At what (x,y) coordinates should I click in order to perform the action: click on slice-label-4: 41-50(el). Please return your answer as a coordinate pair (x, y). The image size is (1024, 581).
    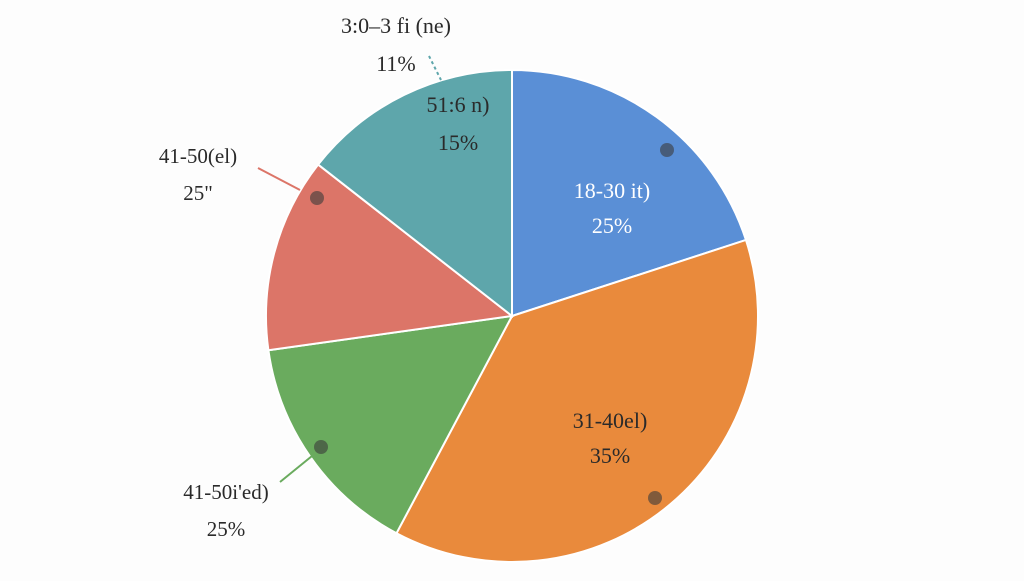
    Looking at the image, I should click on (198, 156).